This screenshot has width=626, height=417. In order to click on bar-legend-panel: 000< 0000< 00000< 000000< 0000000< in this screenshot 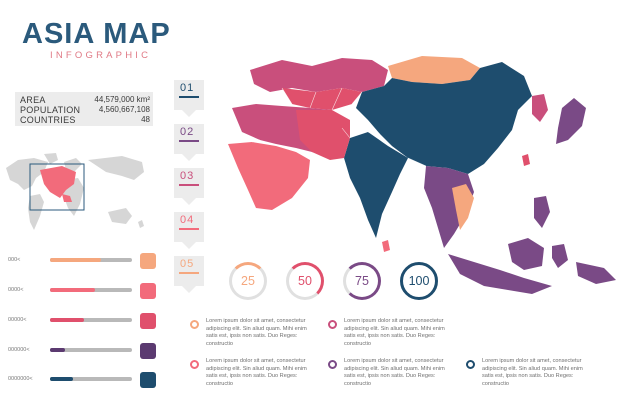, I will do `click(85, 320)`.